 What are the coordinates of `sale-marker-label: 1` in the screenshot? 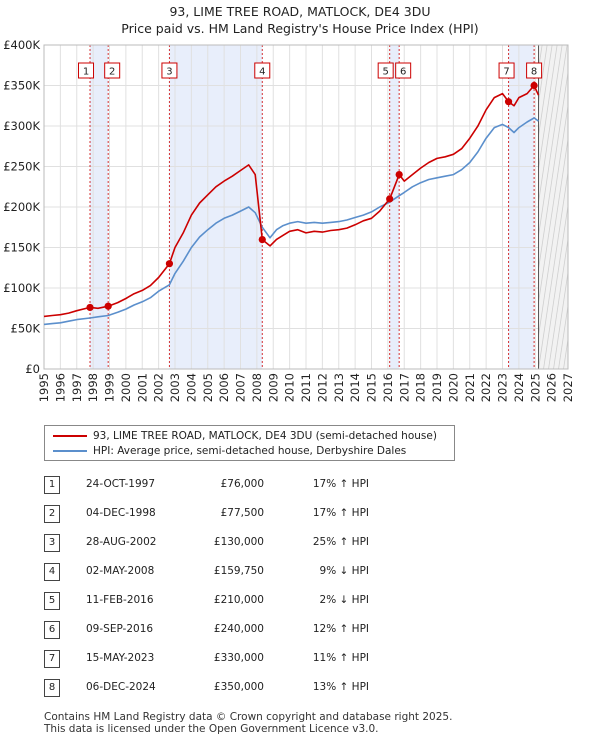 It's located at (86, 72).